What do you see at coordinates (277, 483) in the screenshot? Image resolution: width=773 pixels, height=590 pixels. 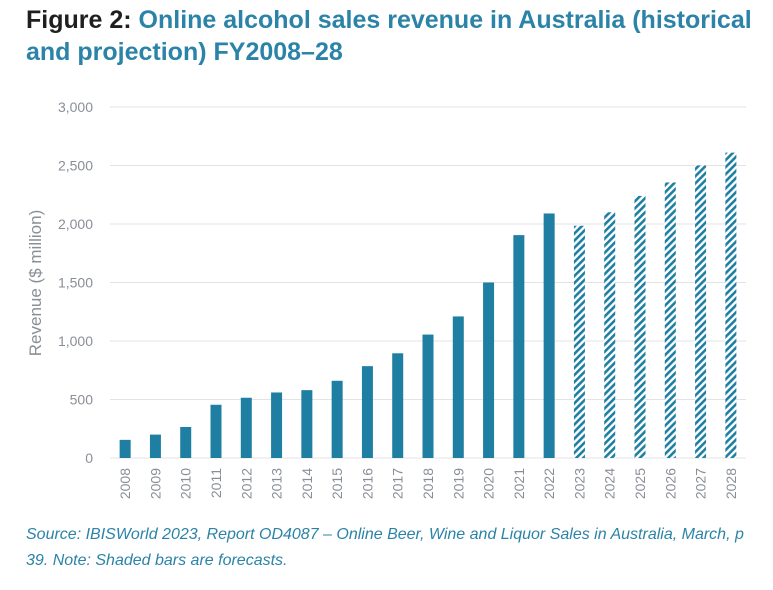 I see `x-tick-label: 2013` at bounding box center [277, 483].